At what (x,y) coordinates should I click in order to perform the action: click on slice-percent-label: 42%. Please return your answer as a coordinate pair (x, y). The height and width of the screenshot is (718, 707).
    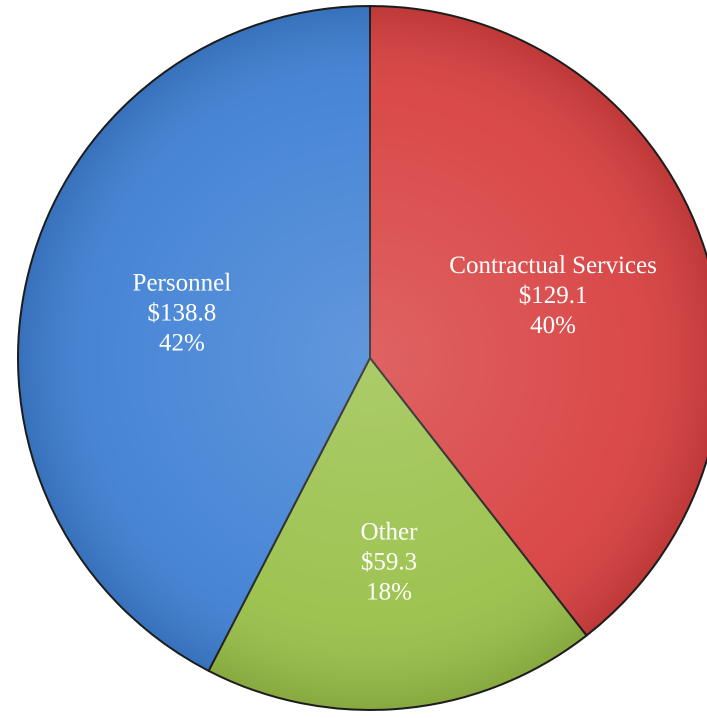
    Looking at the image, I should click on (182, 342).